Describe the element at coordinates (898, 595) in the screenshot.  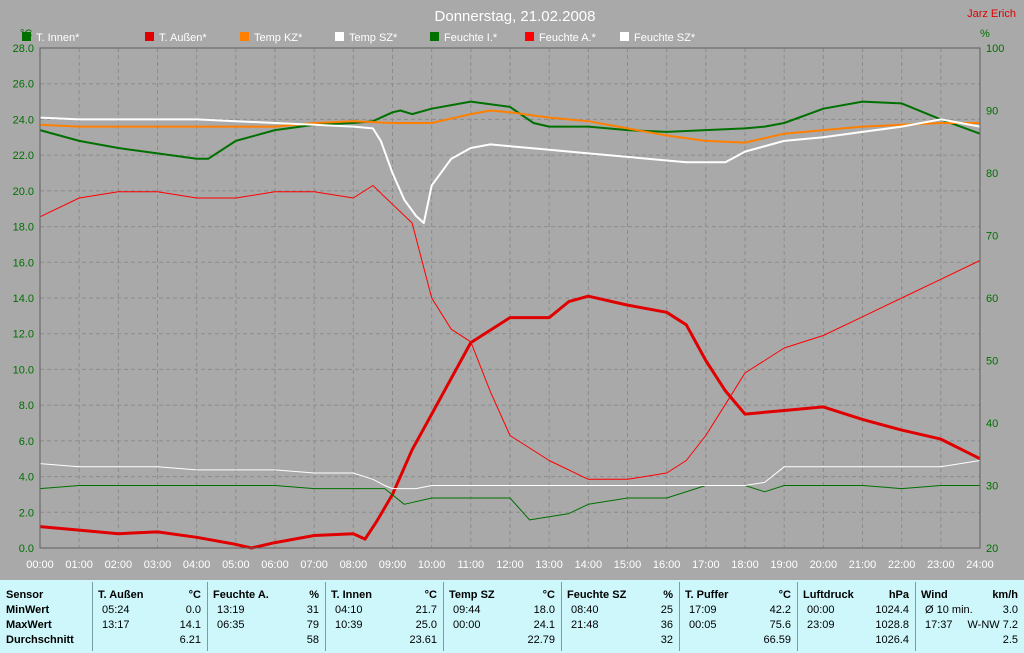
I see `stat-sensor-unit: hPa` at that location.